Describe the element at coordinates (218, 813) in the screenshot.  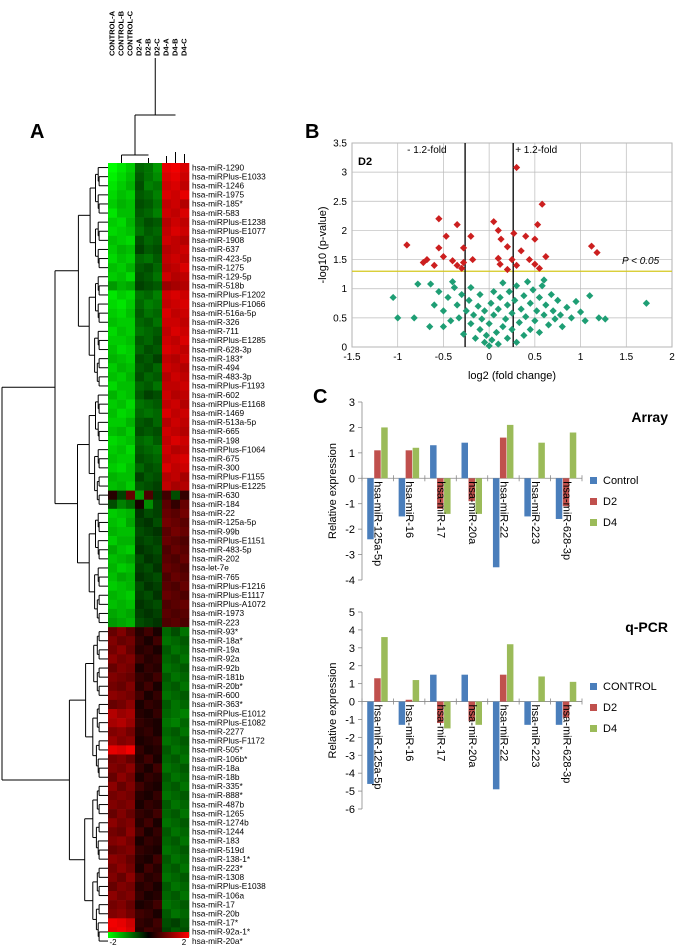
I see `row-label: hsa-miR-1265` at that location.